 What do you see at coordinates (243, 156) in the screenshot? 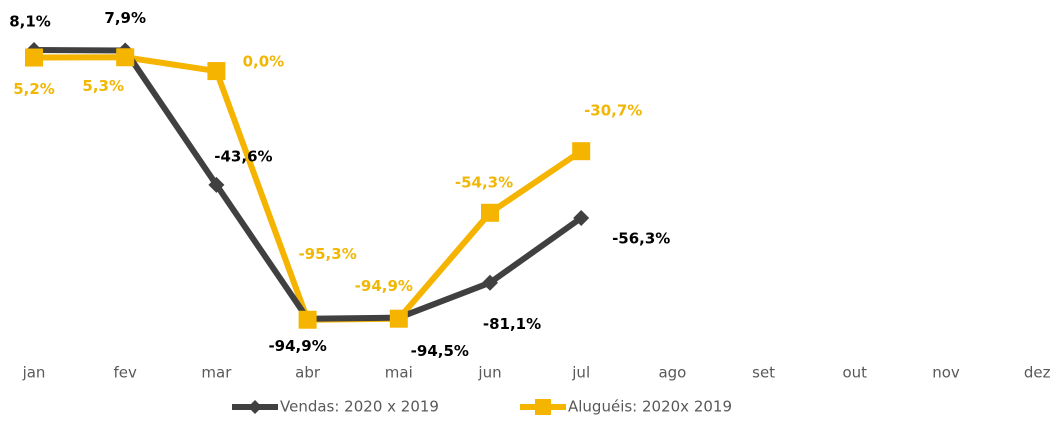
I see `value-label: -43,6%` at bounding box center [243, 156].